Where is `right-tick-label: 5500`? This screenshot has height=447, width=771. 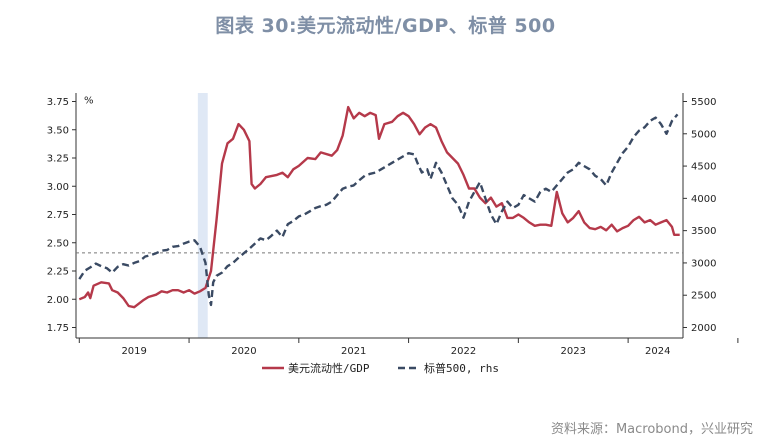 right-tick-label: 5500 is located at coordinates (703, 102).